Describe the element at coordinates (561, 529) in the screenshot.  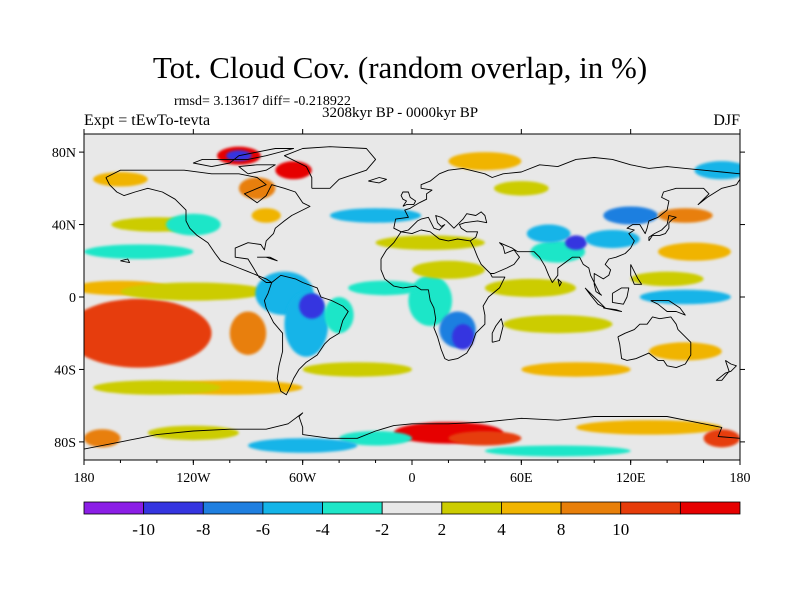
I see `colorbar-label: 8` at that location.